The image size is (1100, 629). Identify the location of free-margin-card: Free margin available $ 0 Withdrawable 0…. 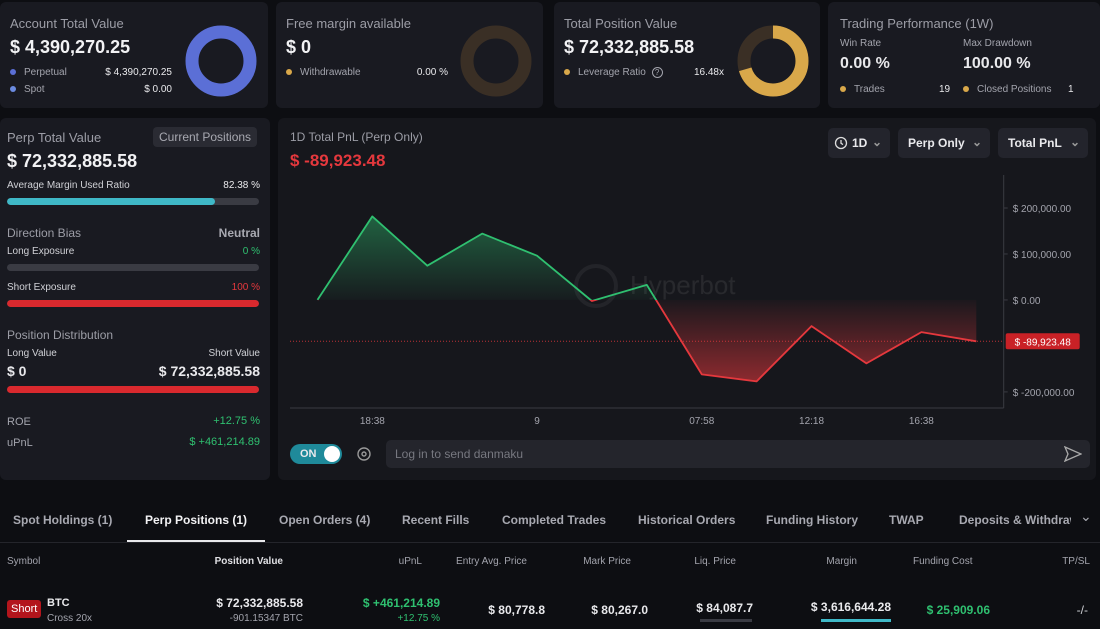
(409, 55).